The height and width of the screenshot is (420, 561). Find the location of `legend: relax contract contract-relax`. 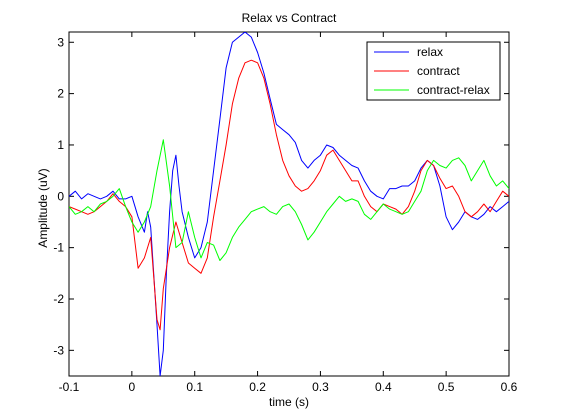

legend: relax contract contract-relax is located at coordinates (433, 71).